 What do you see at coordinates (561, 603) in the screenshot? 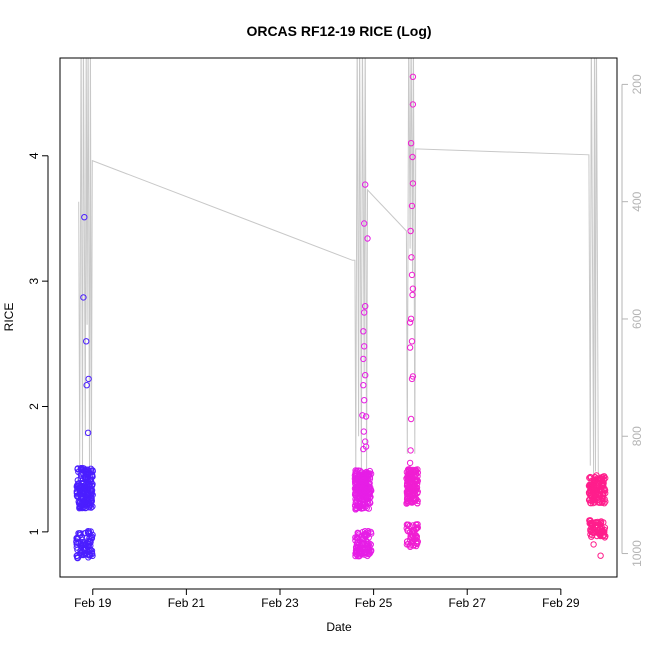
I see `x-tick-label: Feb 29` at bounding box center [561, 603].